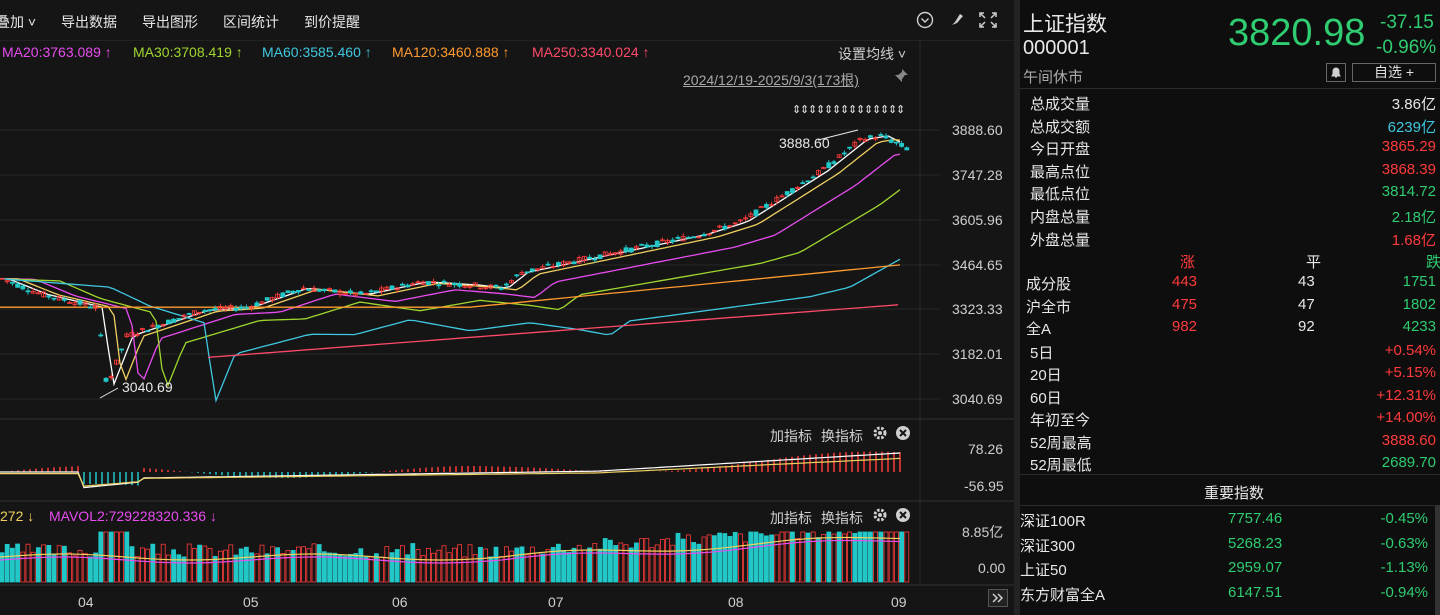  Describe the element at coordinates (1336, 72) in the screenshot. I see `bell-icon` at that location.